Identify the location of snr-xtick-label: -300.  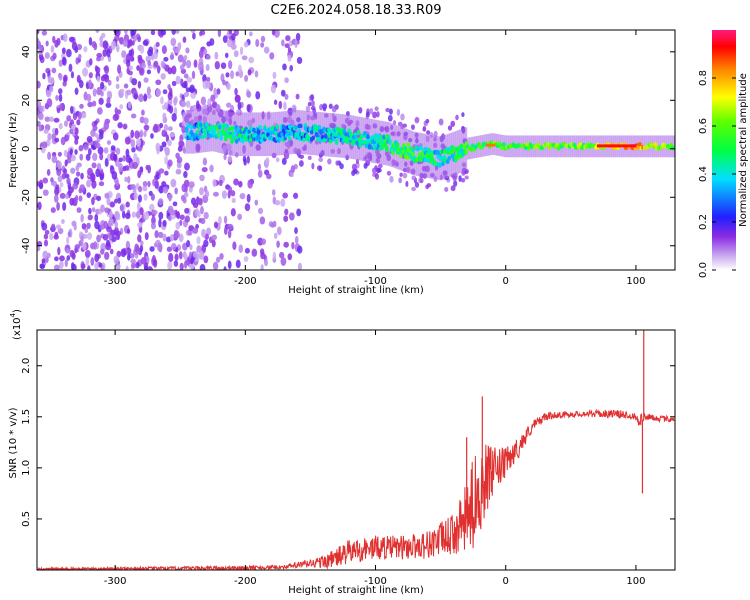
(115, 581).